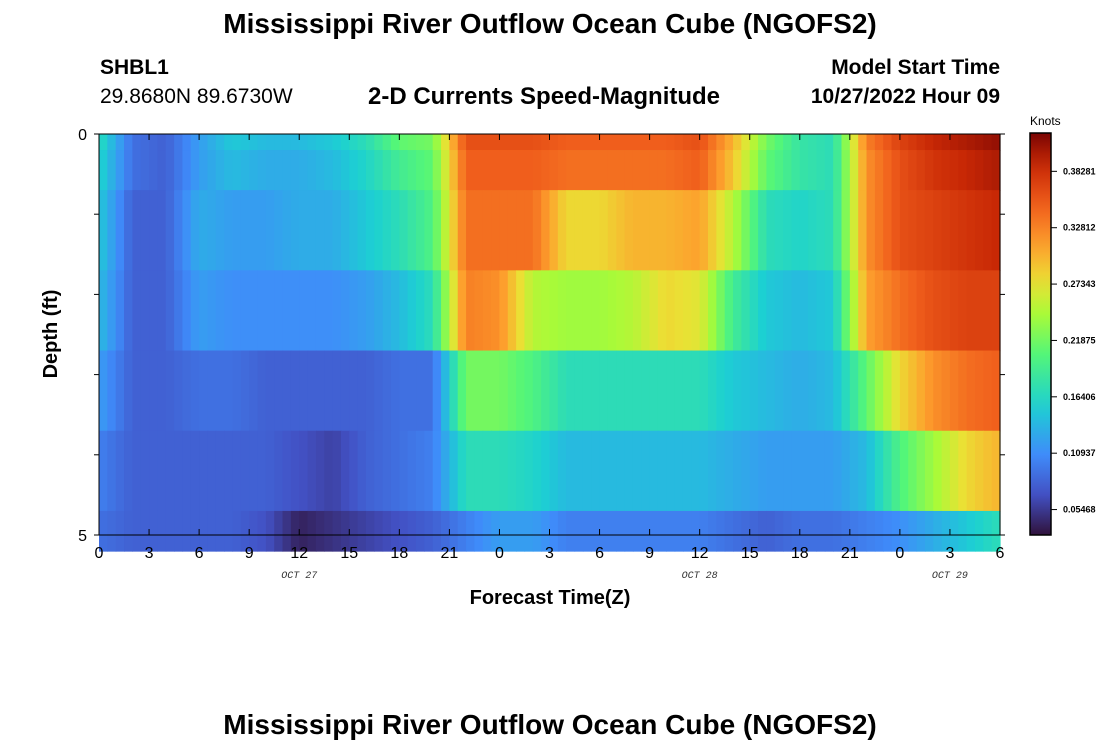 This screenshot has height=750, width=1100. What do you see at coordinates (449, 553) in the screenshot?
I see `x-tick-label: 21` at bounding box center [449, 553].